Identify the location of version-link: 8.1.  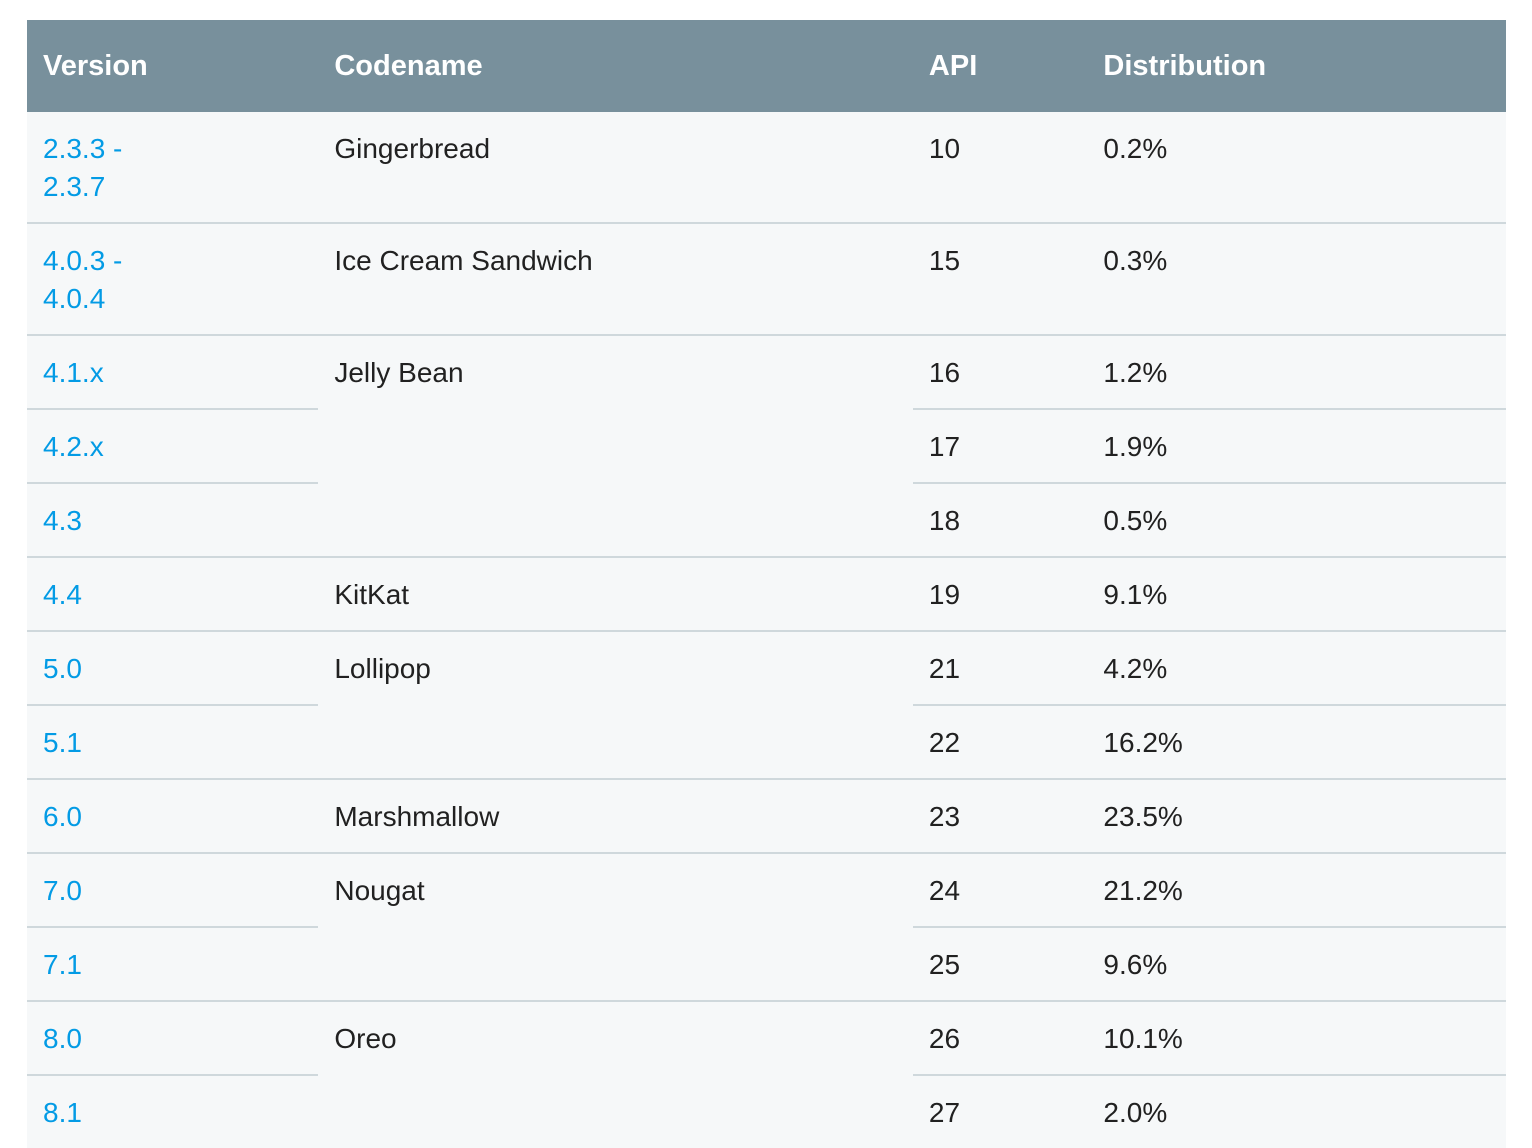
(62, 1112).